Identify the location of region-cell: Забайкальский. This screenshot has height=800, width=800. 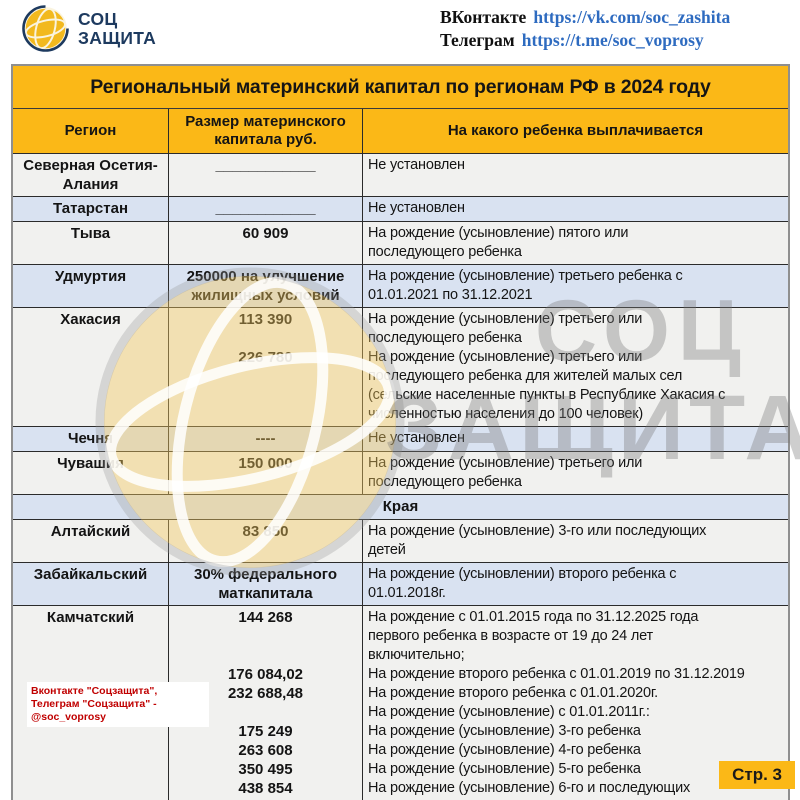
(90, 574).